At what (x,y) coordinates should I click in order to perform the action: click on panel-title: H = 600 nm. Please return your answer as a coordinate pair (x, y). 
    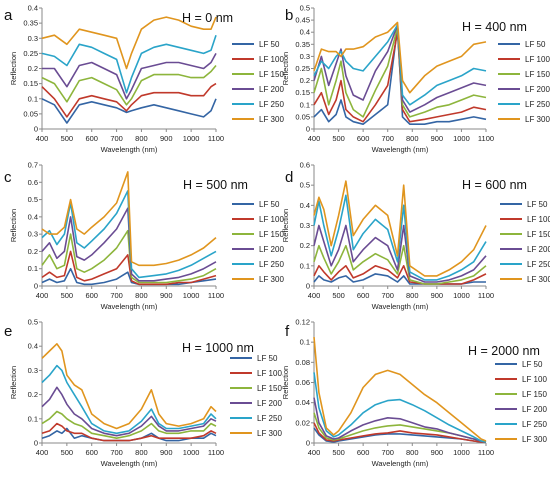
    Looking at the image, I should click on (494, 185).